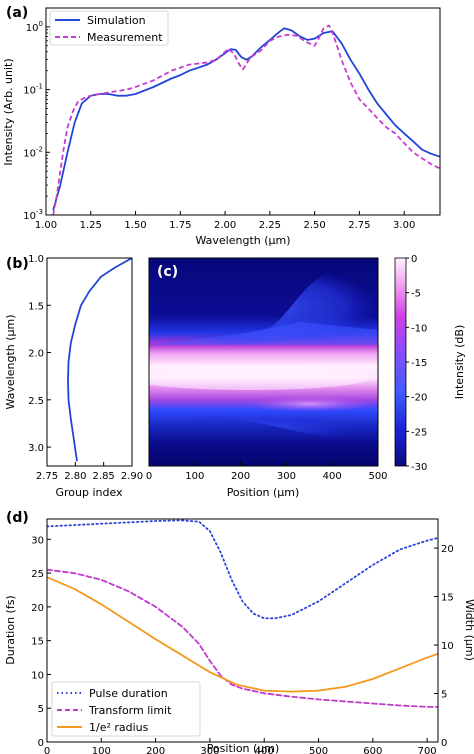 This screenshot has height=754, width=474. What do you see at coordinates (10, 629) in the screenshot?
I see `panel-d-ylabel: Duration (fs)` at bounding box center [10, 629].